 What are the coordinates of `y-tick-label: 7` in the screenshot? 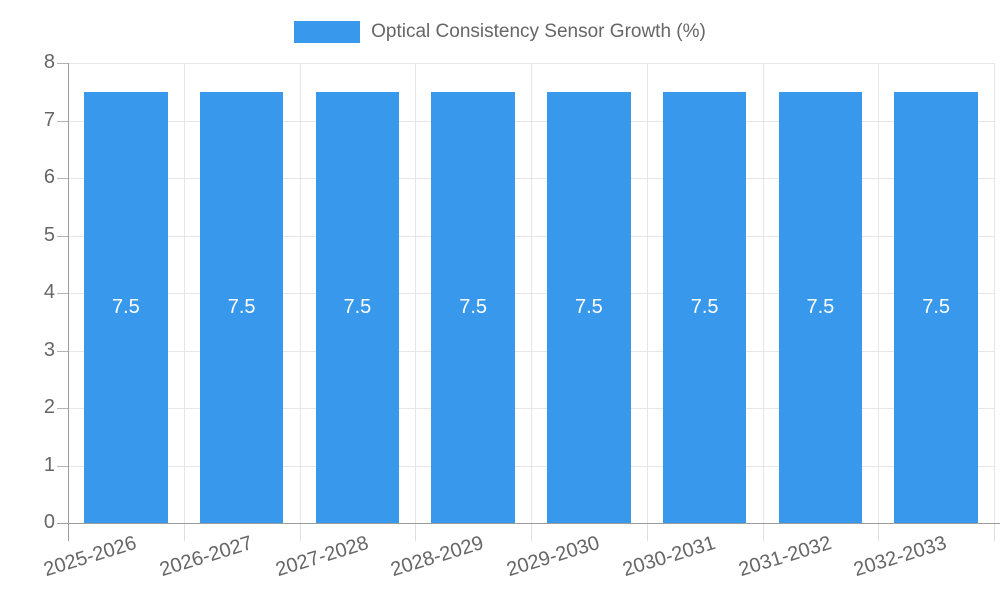 It's located at (49, 119).